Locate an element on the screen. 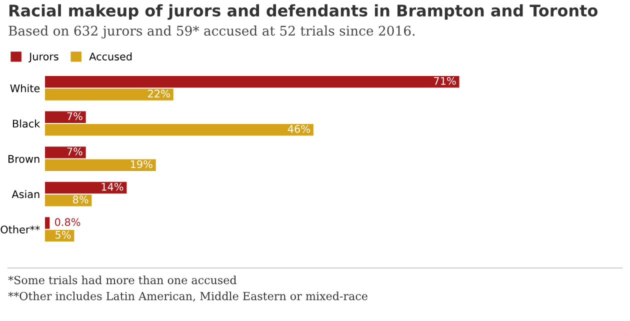  data-label: 22% is located at coordinates (159, 94).